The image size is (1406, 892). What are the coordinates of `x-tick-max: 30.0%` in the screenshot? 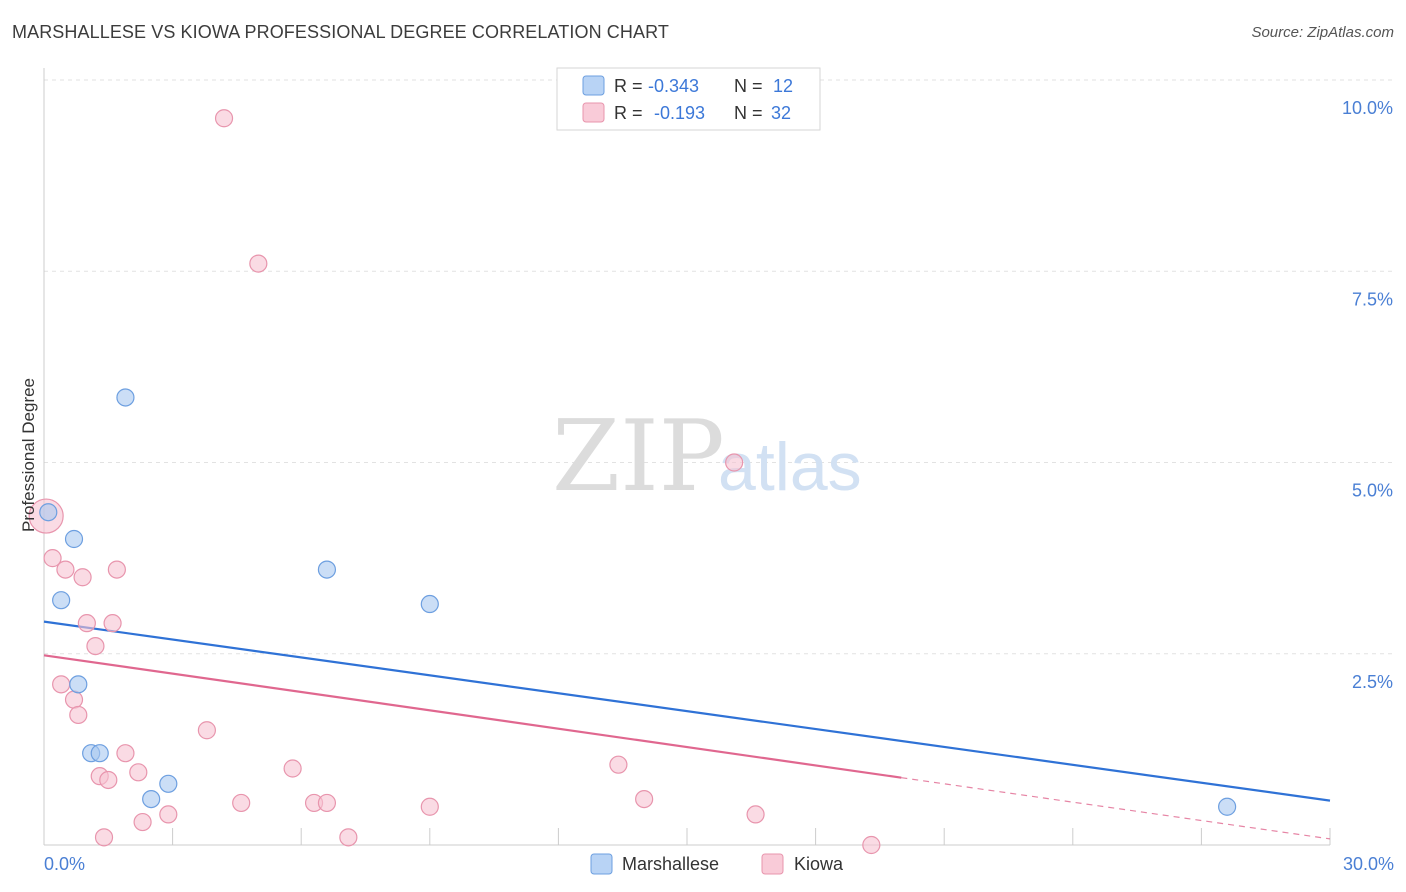 It's located at (1368, 864).